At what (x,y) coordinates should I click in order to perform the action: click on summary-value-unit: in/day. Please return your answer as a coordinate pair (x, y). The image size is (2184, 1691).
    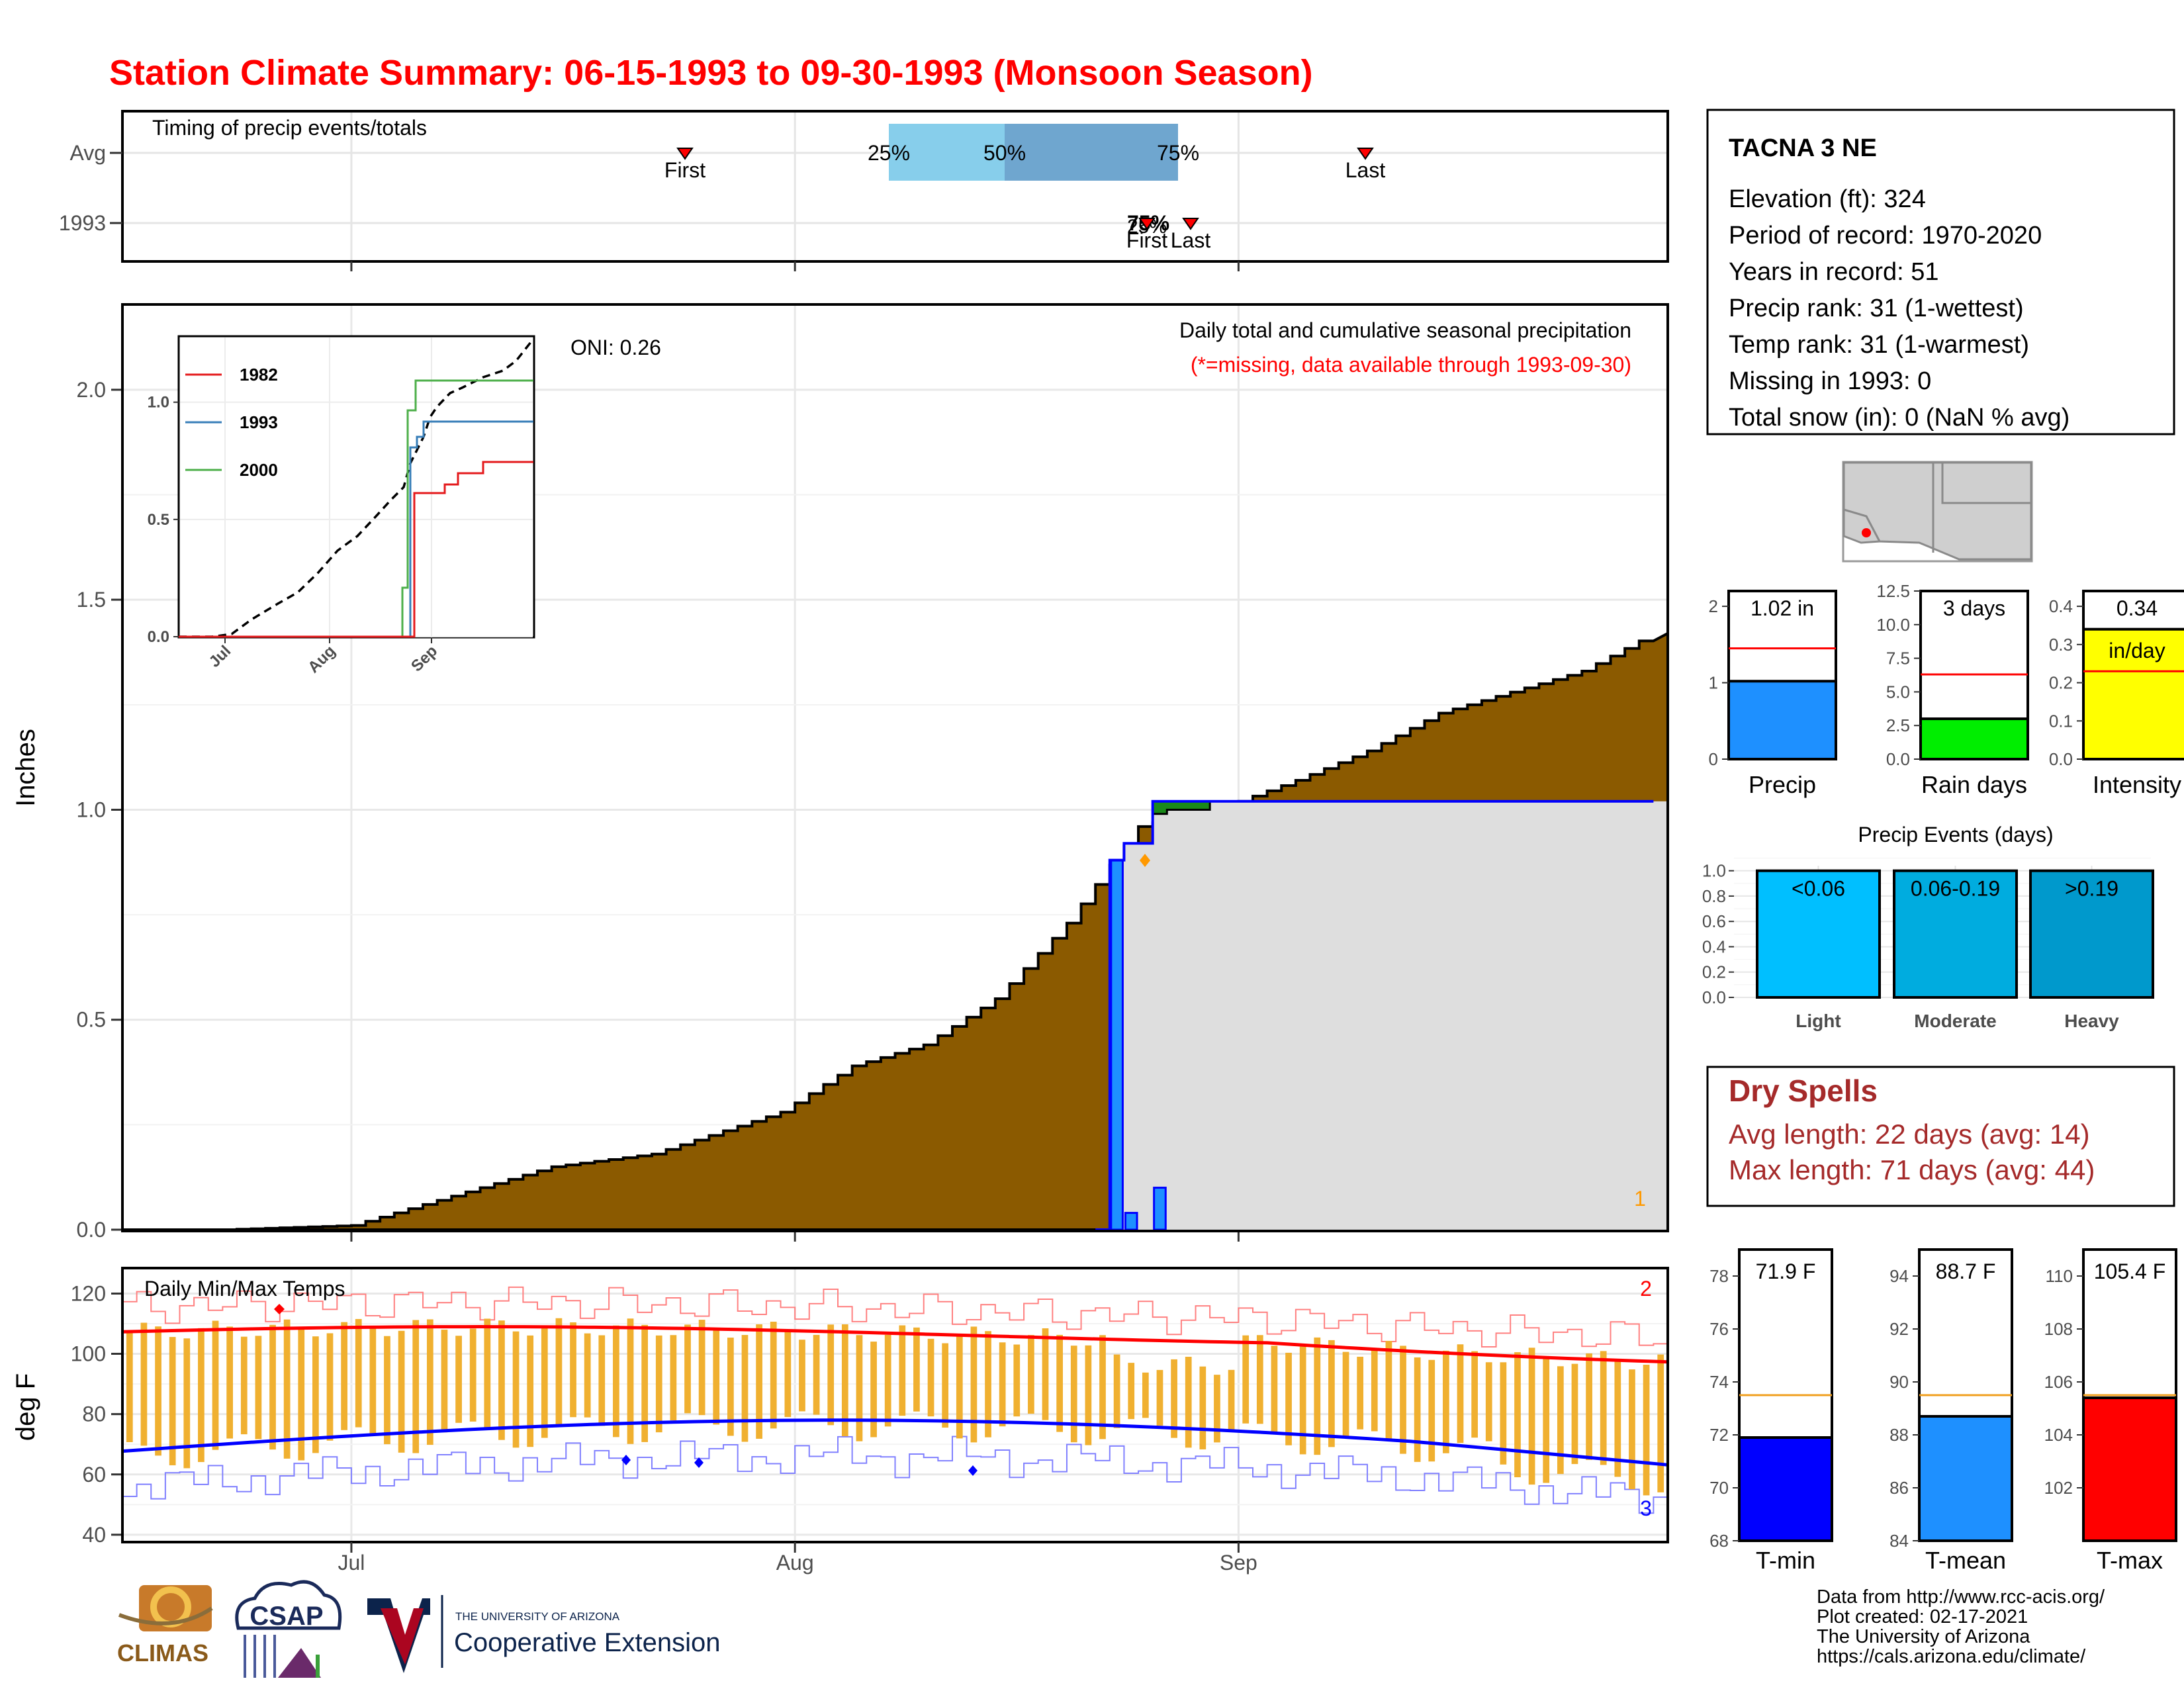
    Looking at the image, I should click on (2137, 651).